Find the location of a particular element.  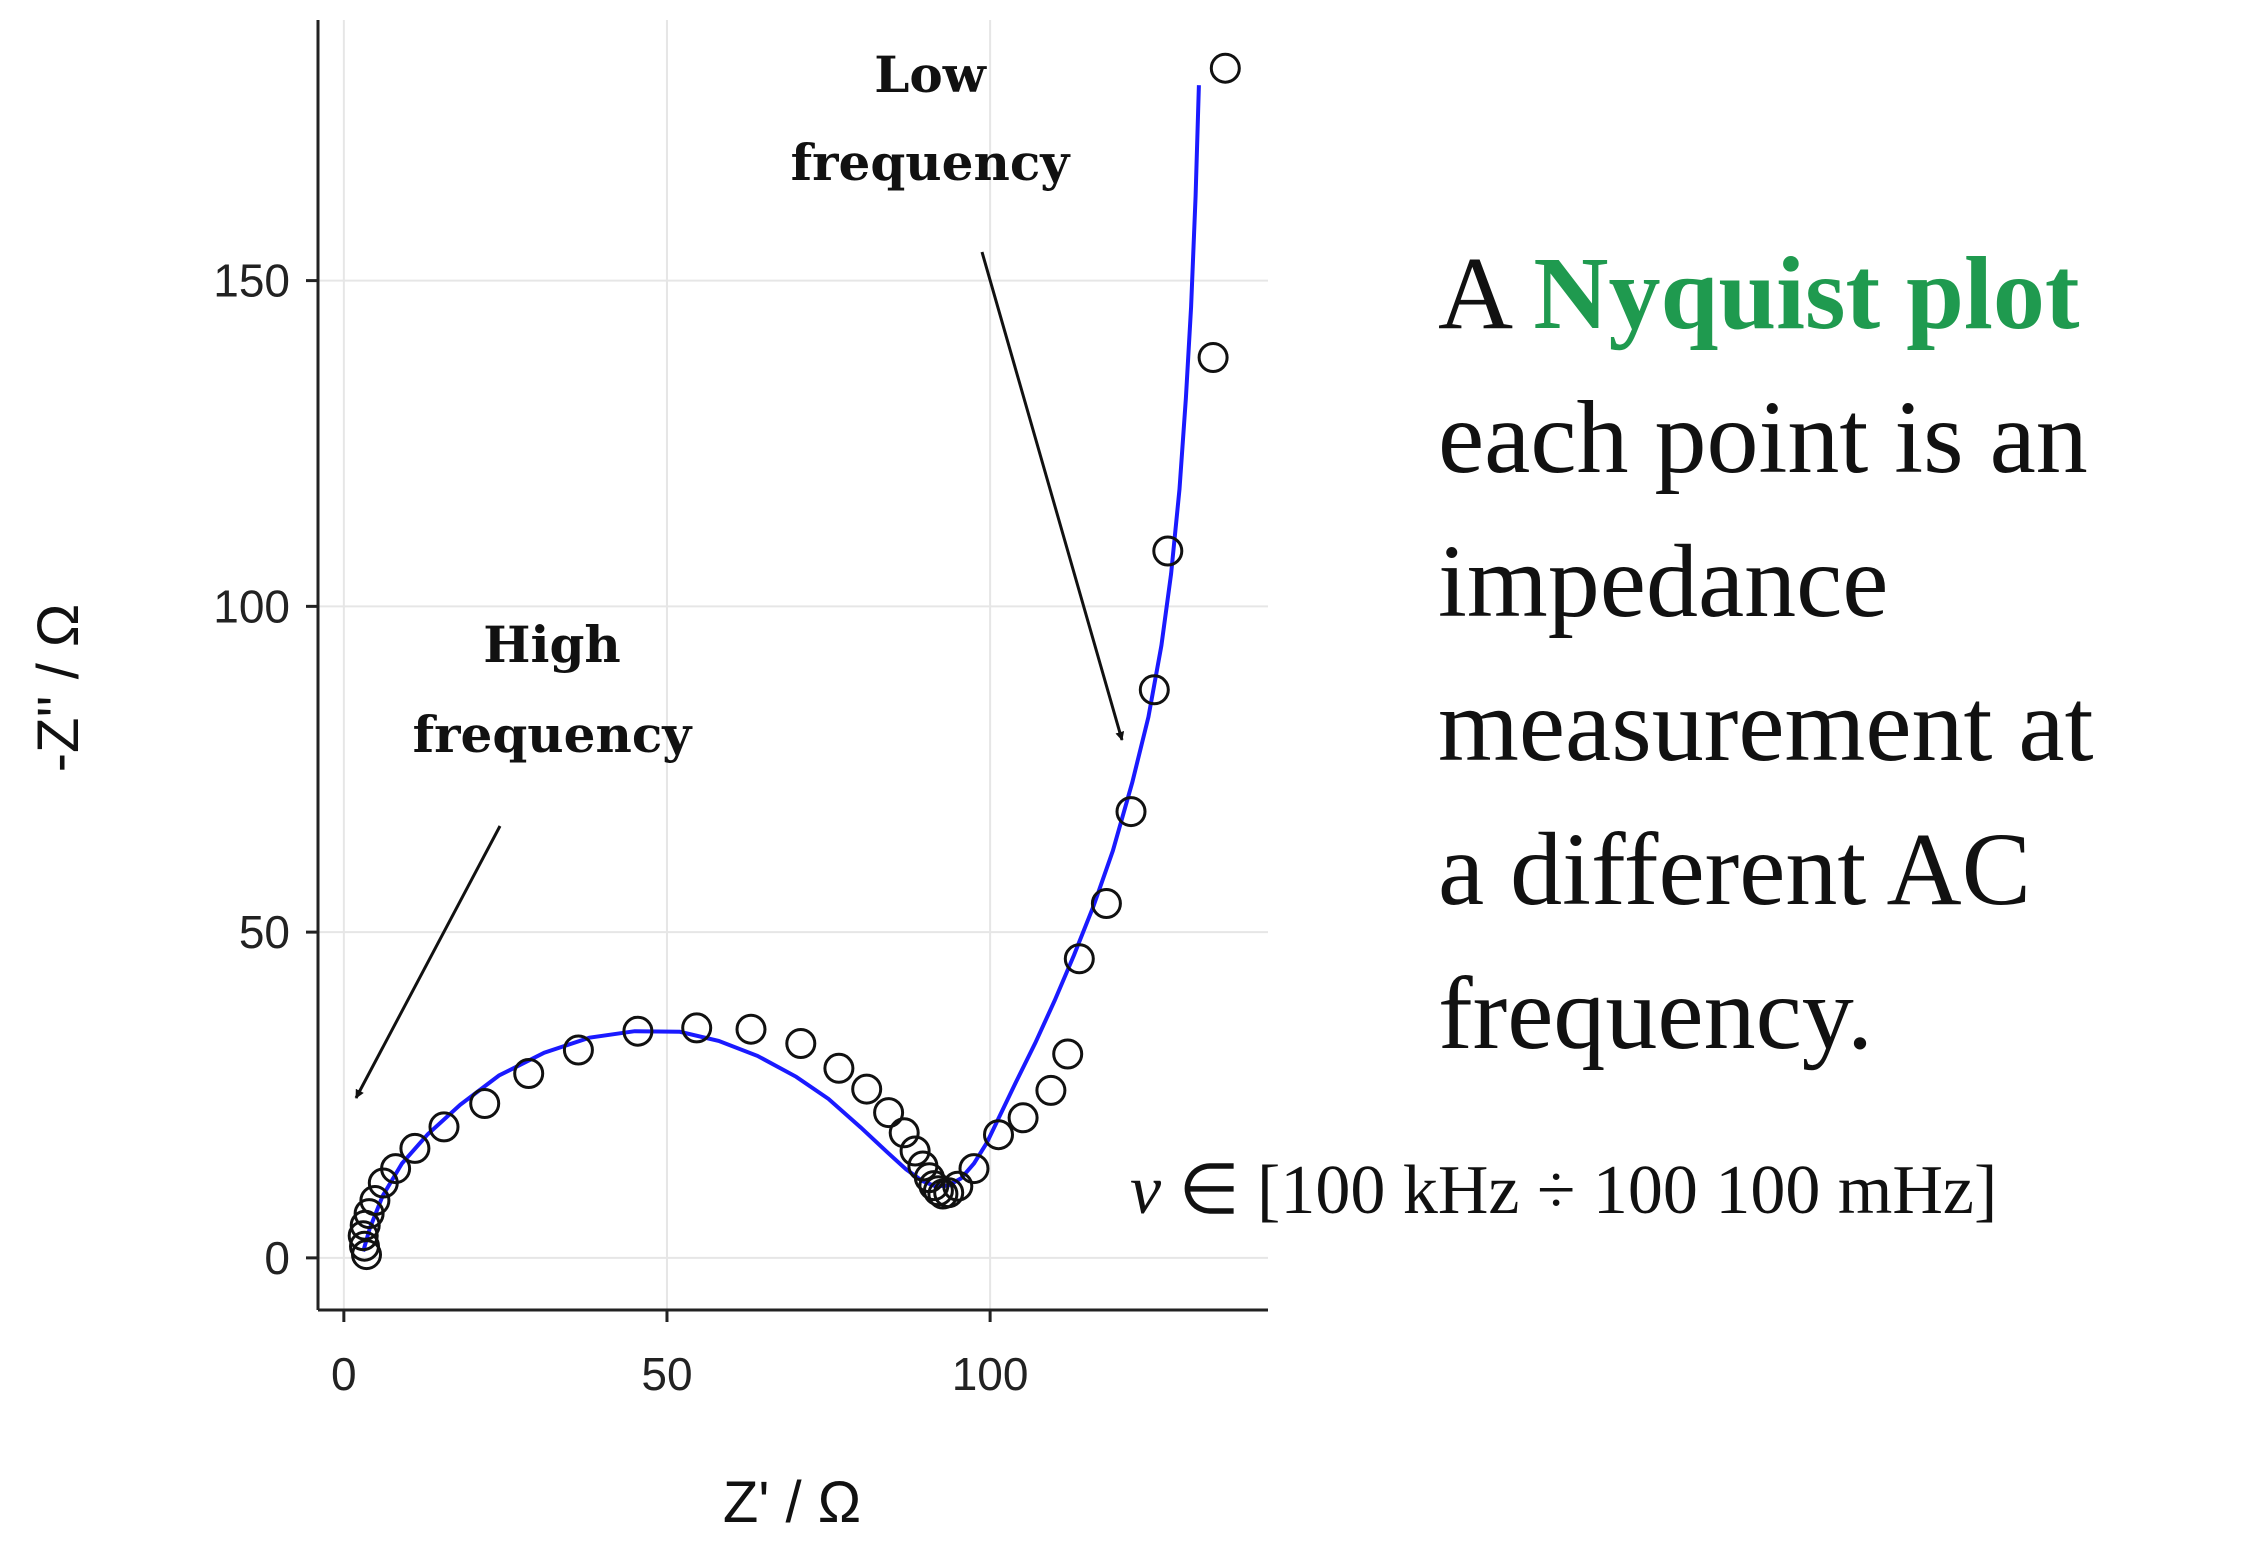

high-frequency-arrow is located at coordinates (428, 962).